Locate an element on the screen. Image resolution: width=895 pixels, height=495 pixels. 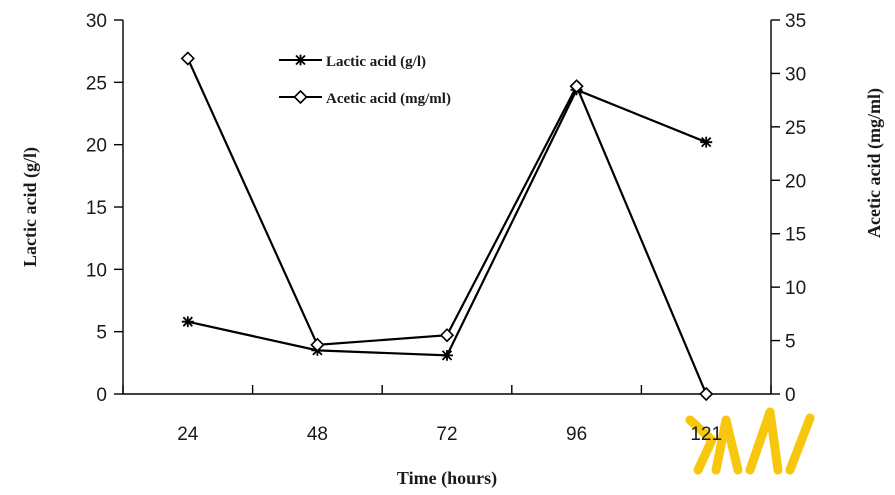
left-tick-label: 25 is located at coordinates (96, 83).